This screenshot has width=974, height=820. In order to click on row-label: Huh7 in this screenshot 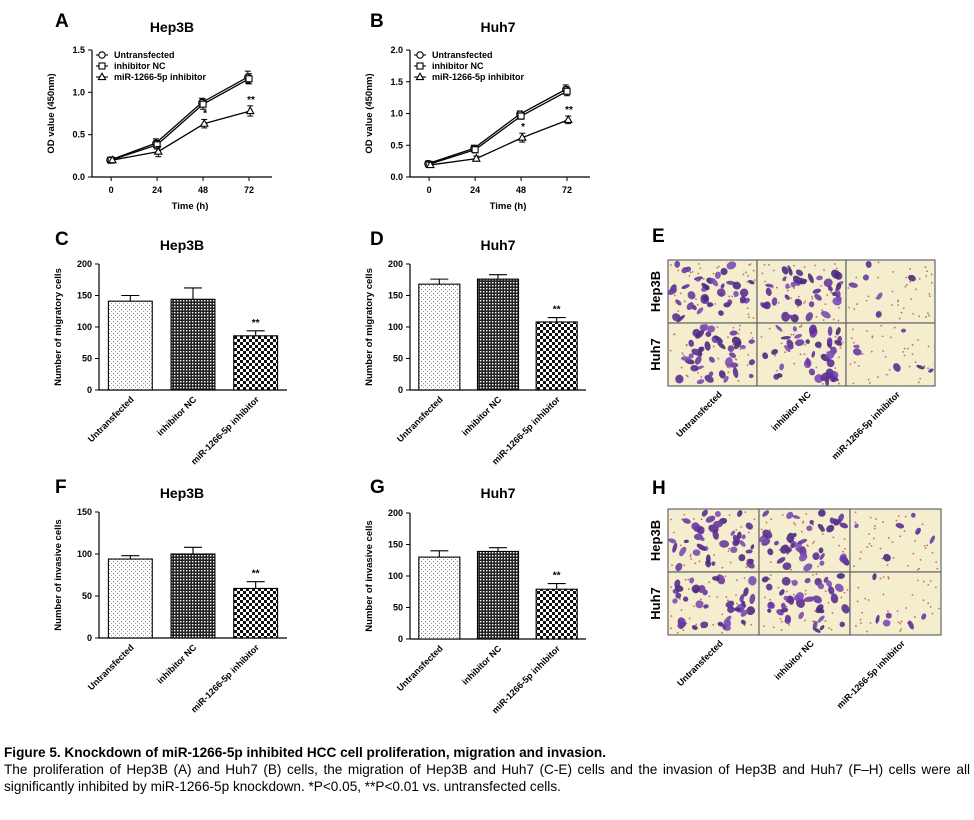, I will do `click(655, 354)`.